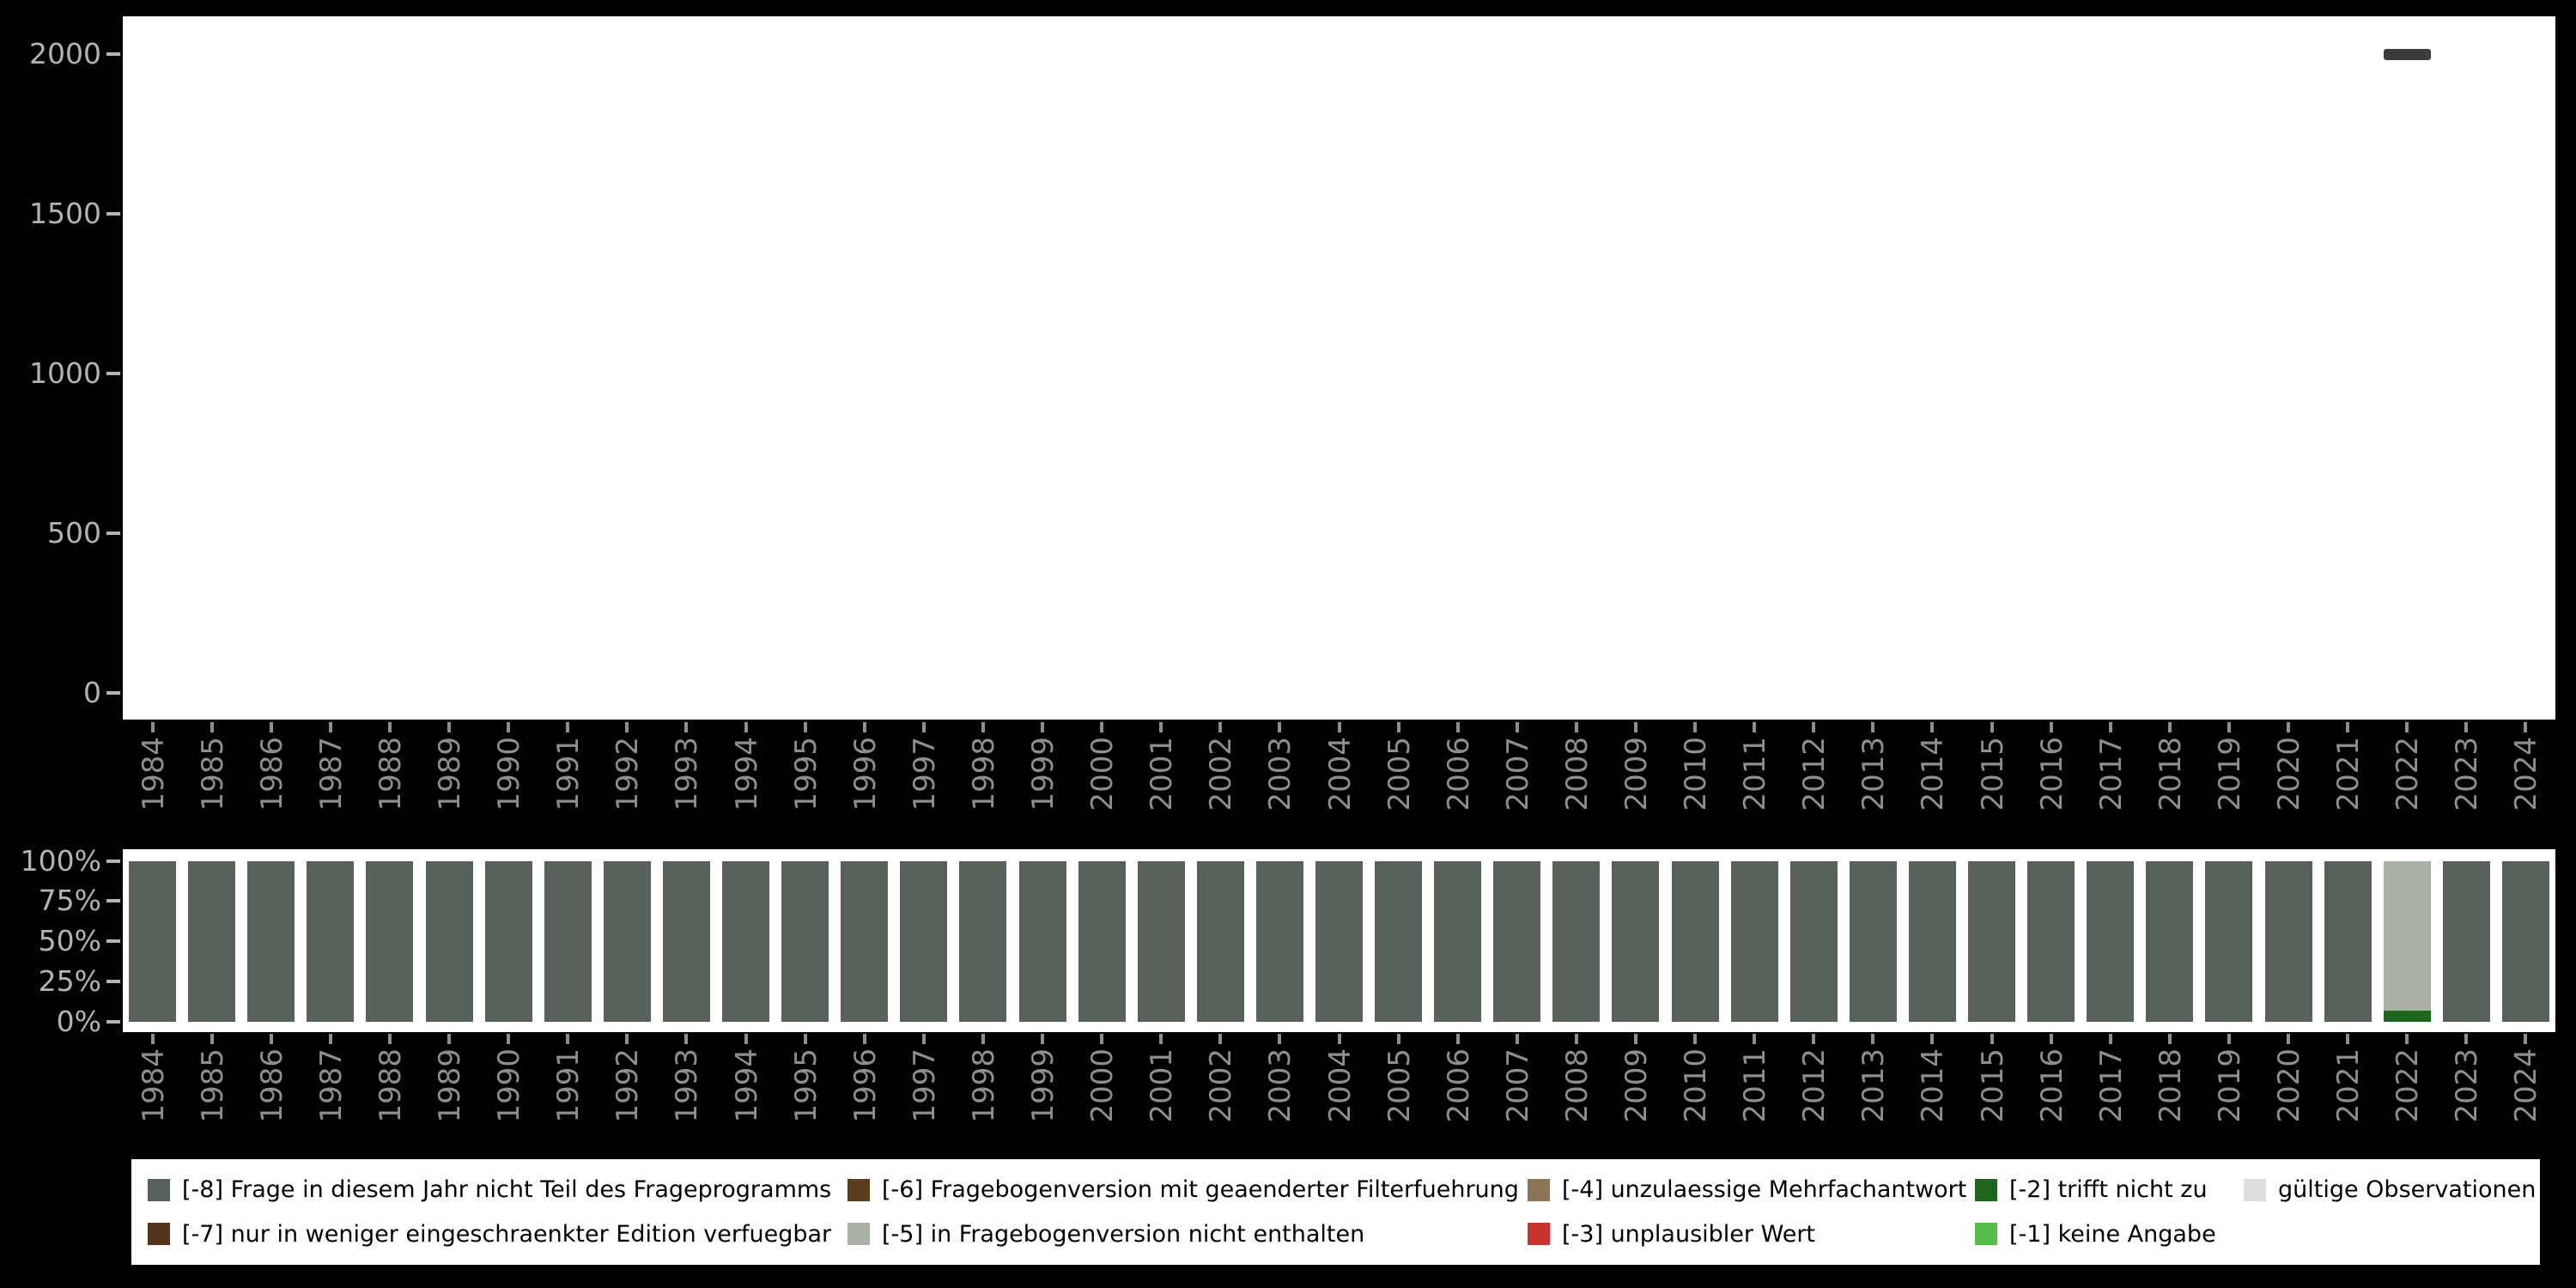 The width and height of the screenshot is (2576, 1288). I want to click on legend-label: [-1] keine Angabe, so click(2112, 1234).